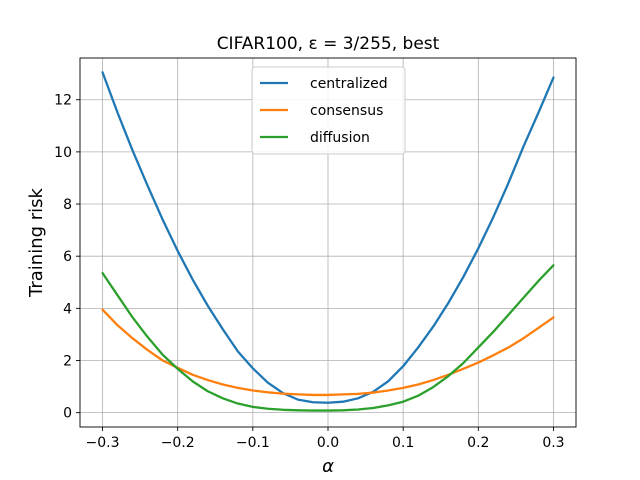 This screenshot has width=640, height=480. I want to click on x-tick-label: 0.0, so click(328, 443).